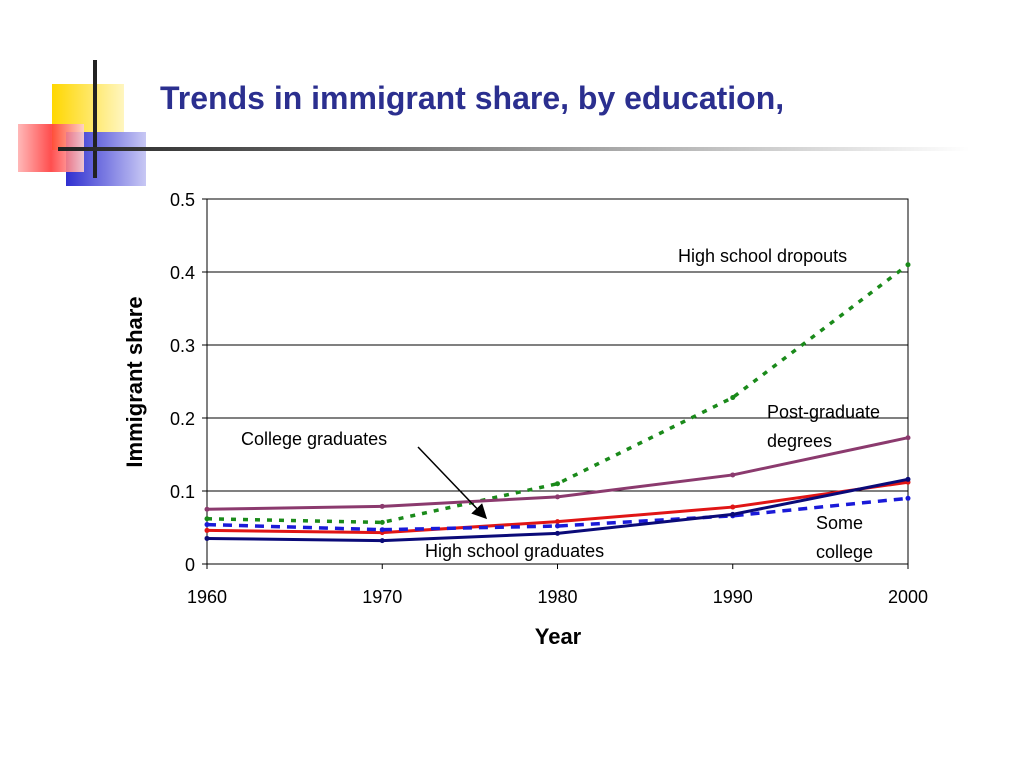  Describe the element at coordinates (95, 119) in the screenshot. I see `deco-vertical-line` at that location.